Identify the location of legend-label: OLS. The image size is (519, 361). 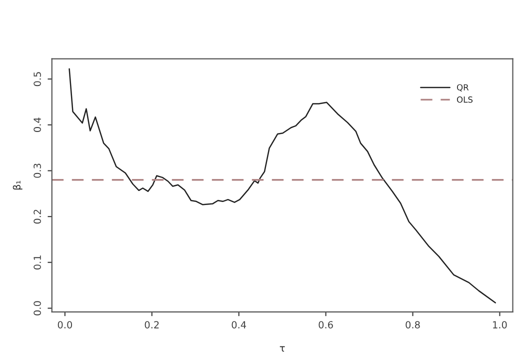
(464, 99).